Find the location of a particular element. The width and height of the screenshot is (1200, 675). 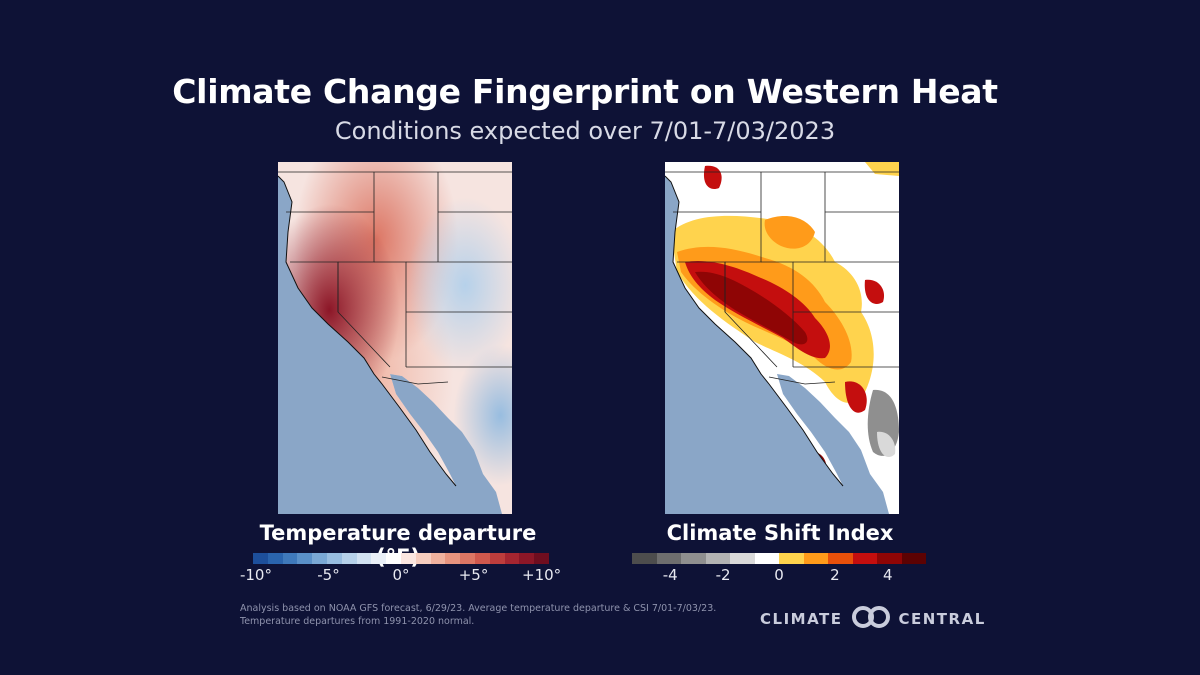

csi-tick-label: 2 is located at coordinates (835, 575).